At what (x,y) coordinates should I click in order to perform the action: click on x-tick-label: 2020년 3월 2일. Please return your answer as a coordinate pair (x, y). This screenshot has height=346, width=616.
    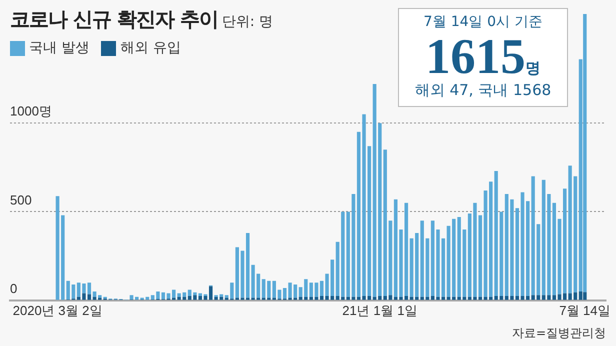
    Looking at the image, I should click on (57, 310).